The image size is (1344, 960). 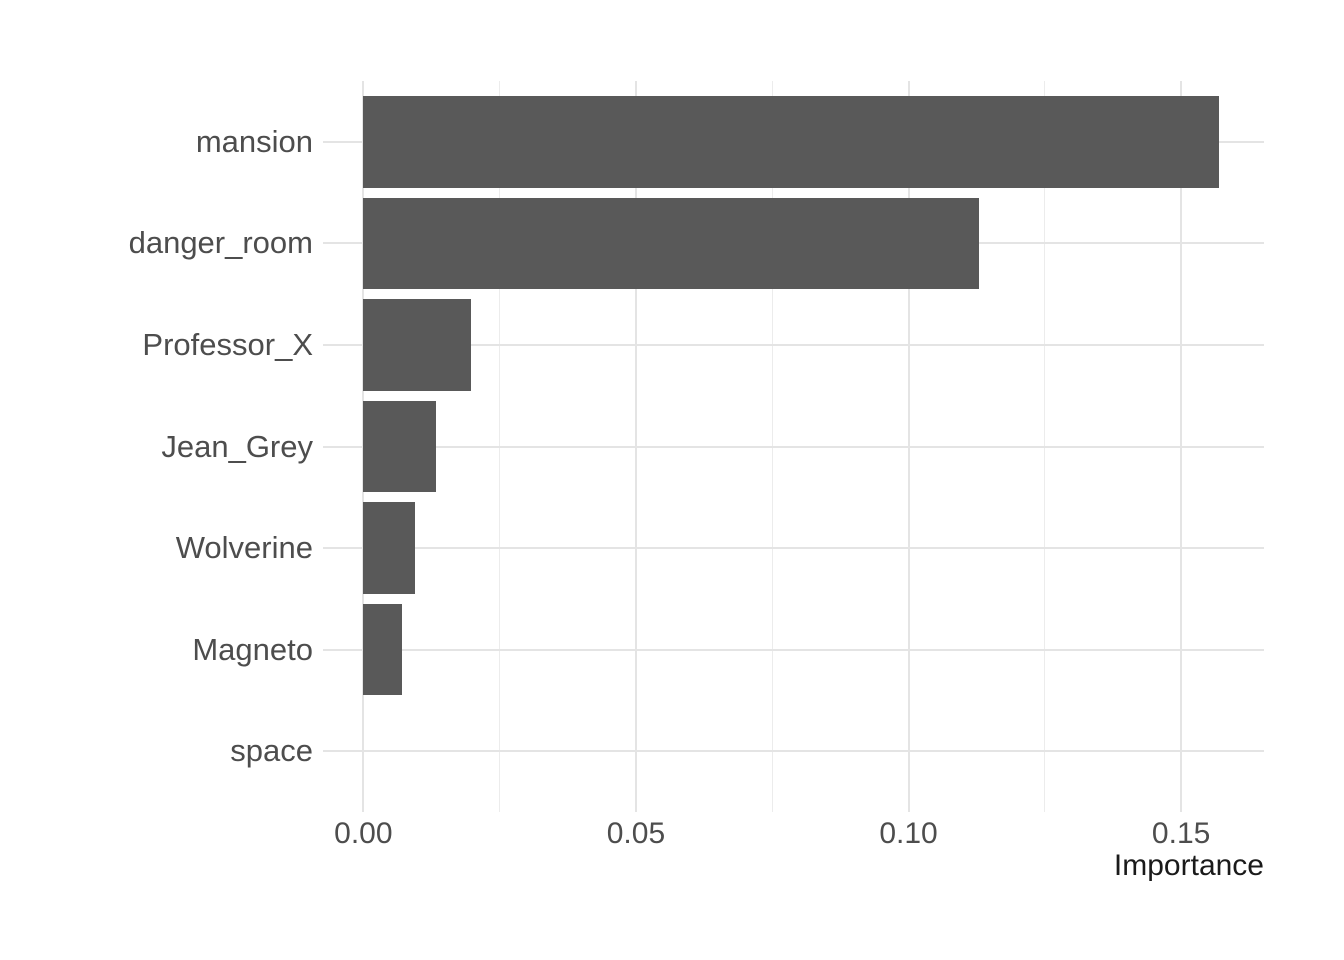 What do you see at coordinates (1181, 833) in the screenshot?
I see `x-tick-label-0.15: 0.15` at bounding box center [1181, 833].